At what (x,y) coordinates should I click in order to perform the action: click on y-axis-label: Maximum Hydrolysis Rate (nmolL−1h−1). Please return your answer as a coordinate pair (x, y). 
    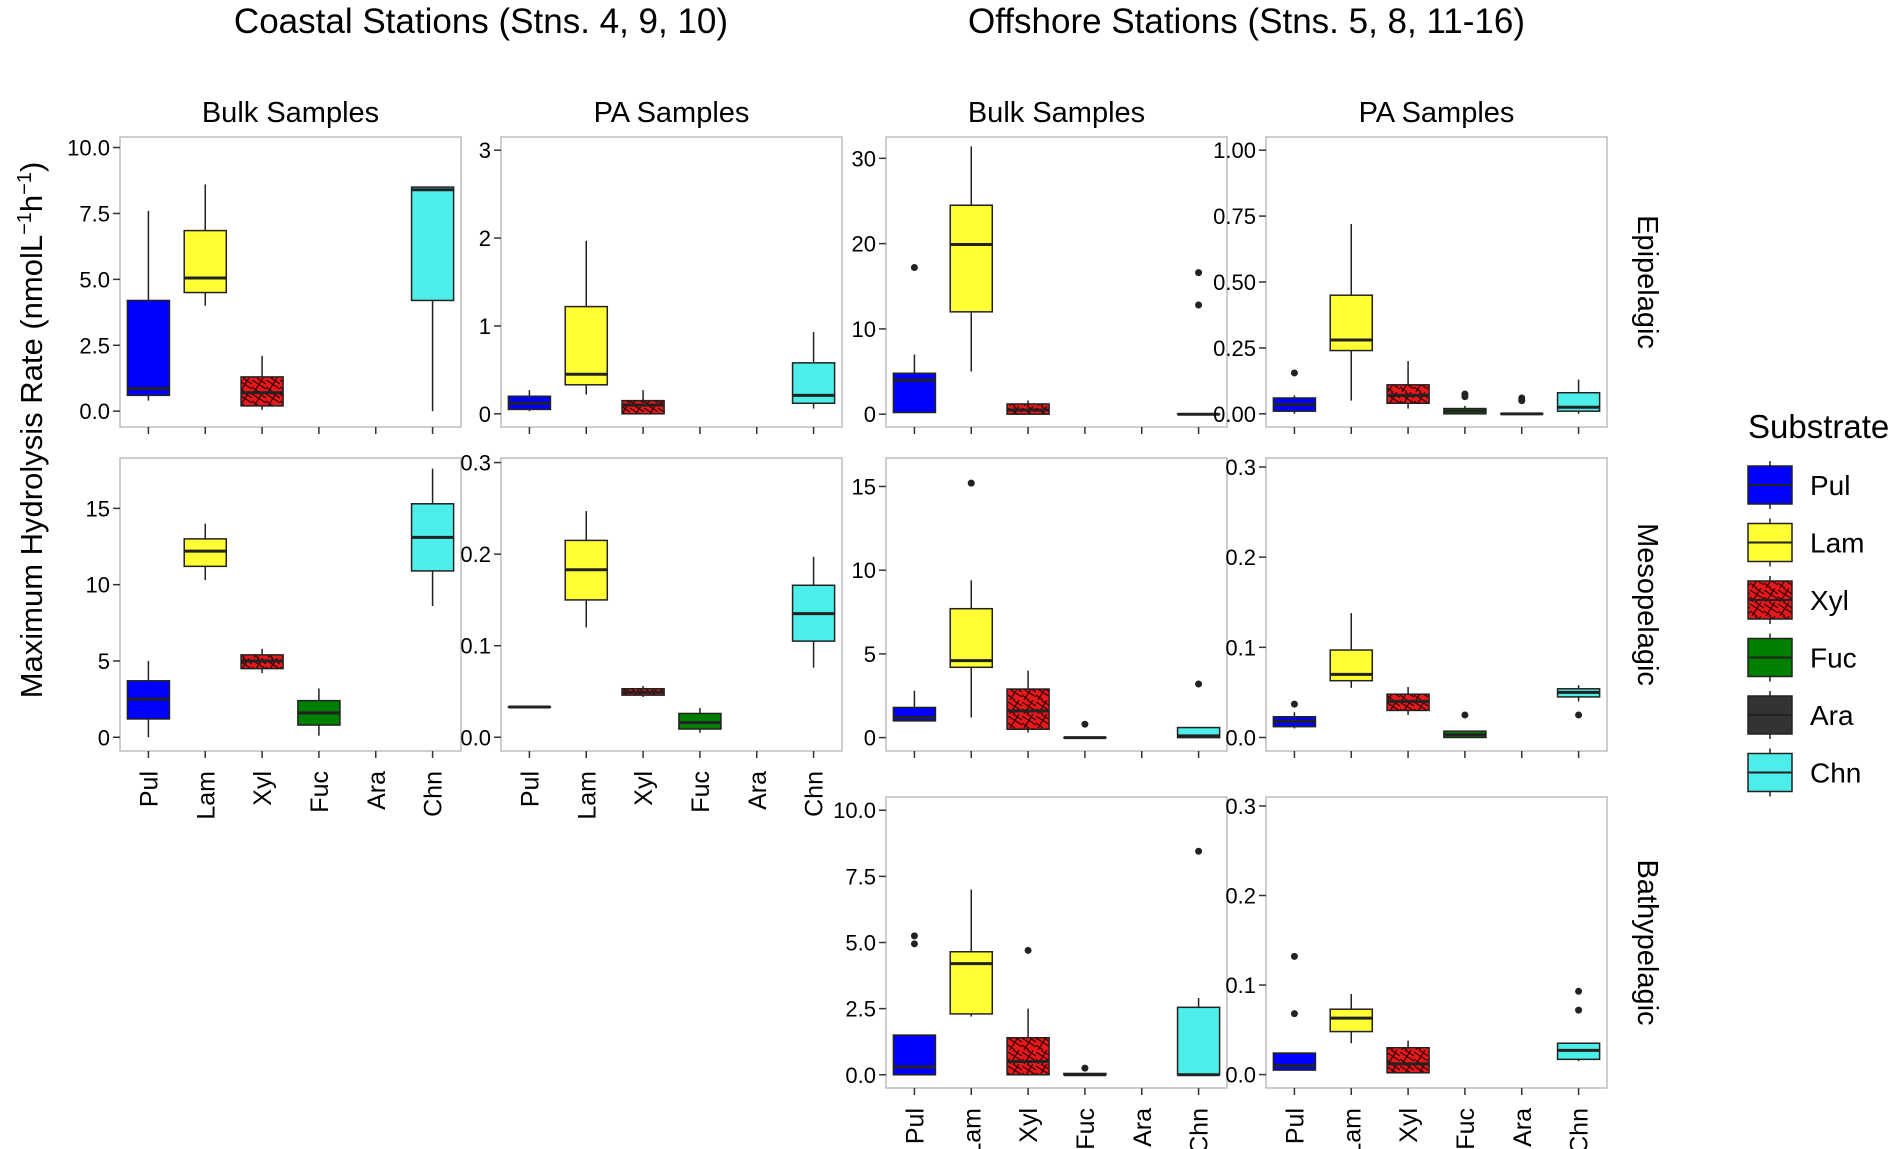
    Looking at the image, I should click on (31, 430).